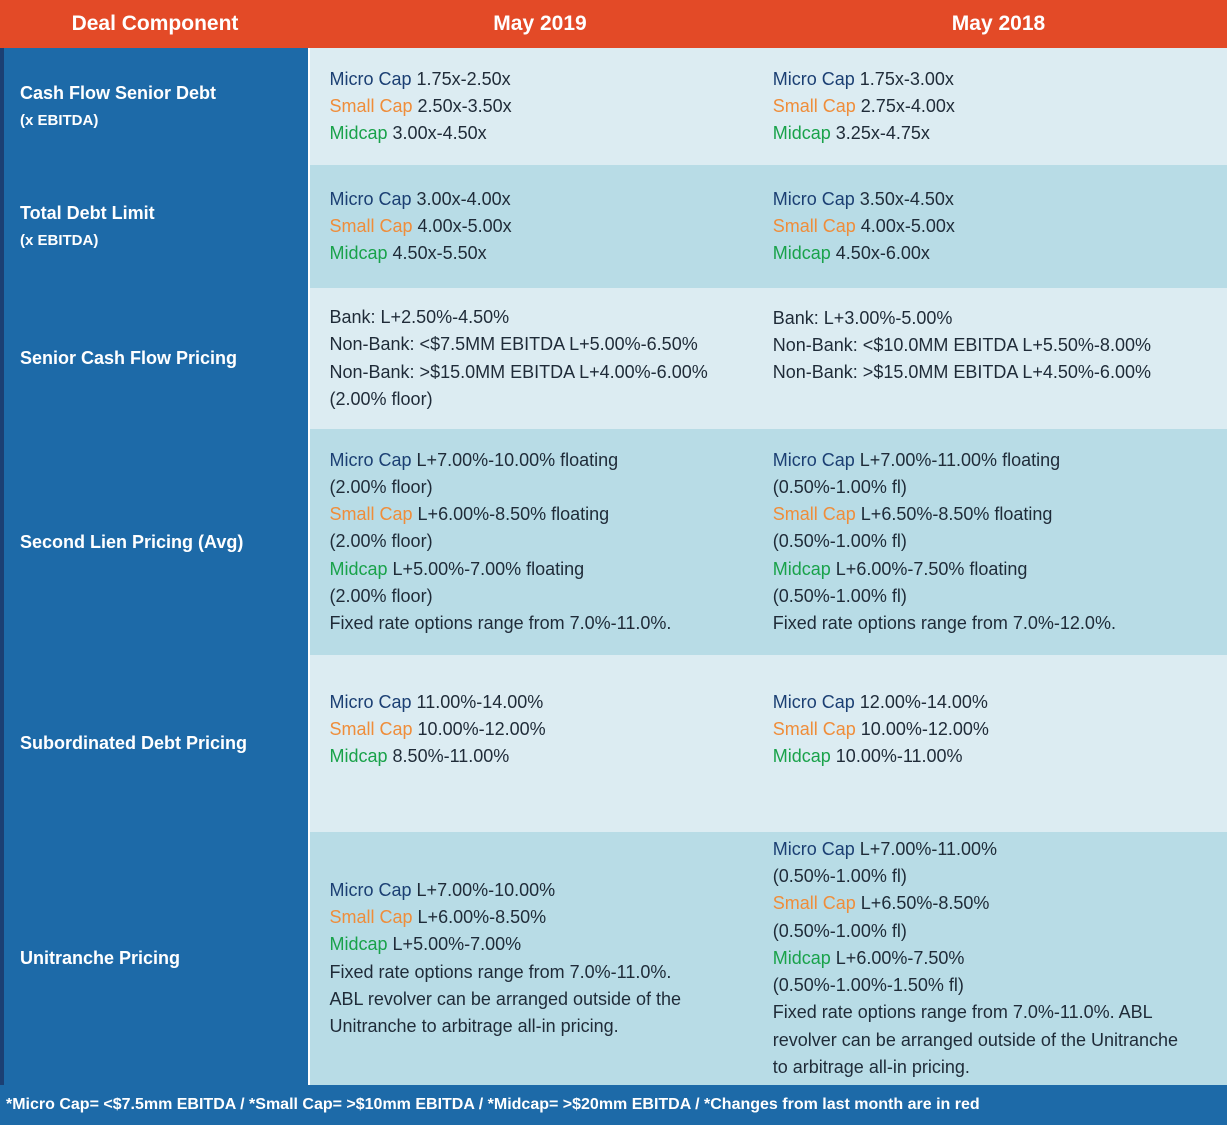 The image size is (1227, 1125). What do you see at coordinates (921, 702) in the screenshot?
I see `cell-value: 12.00%-14.00%` at bounding box center [921, 702].